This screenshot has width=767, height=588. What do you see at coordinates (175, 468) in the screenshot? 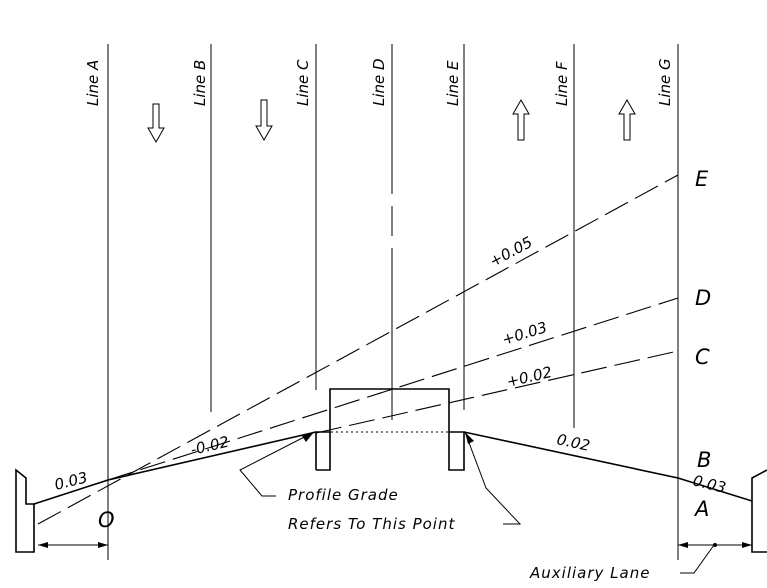
I see `left-pavement` at bounding box center [175, 468].